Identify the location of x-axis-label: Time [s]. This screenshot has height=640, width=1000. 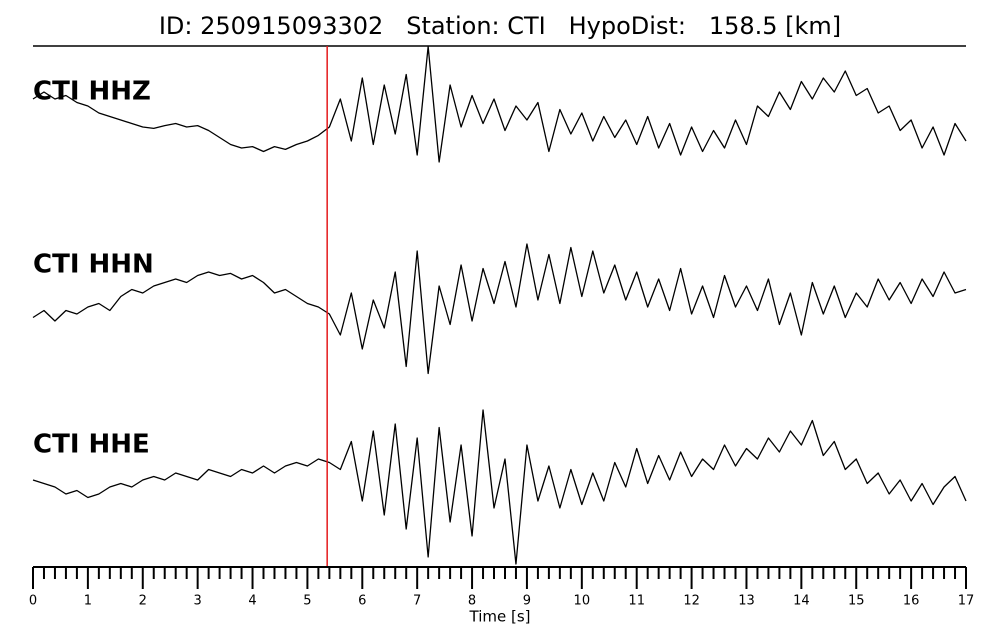
(500, 617).